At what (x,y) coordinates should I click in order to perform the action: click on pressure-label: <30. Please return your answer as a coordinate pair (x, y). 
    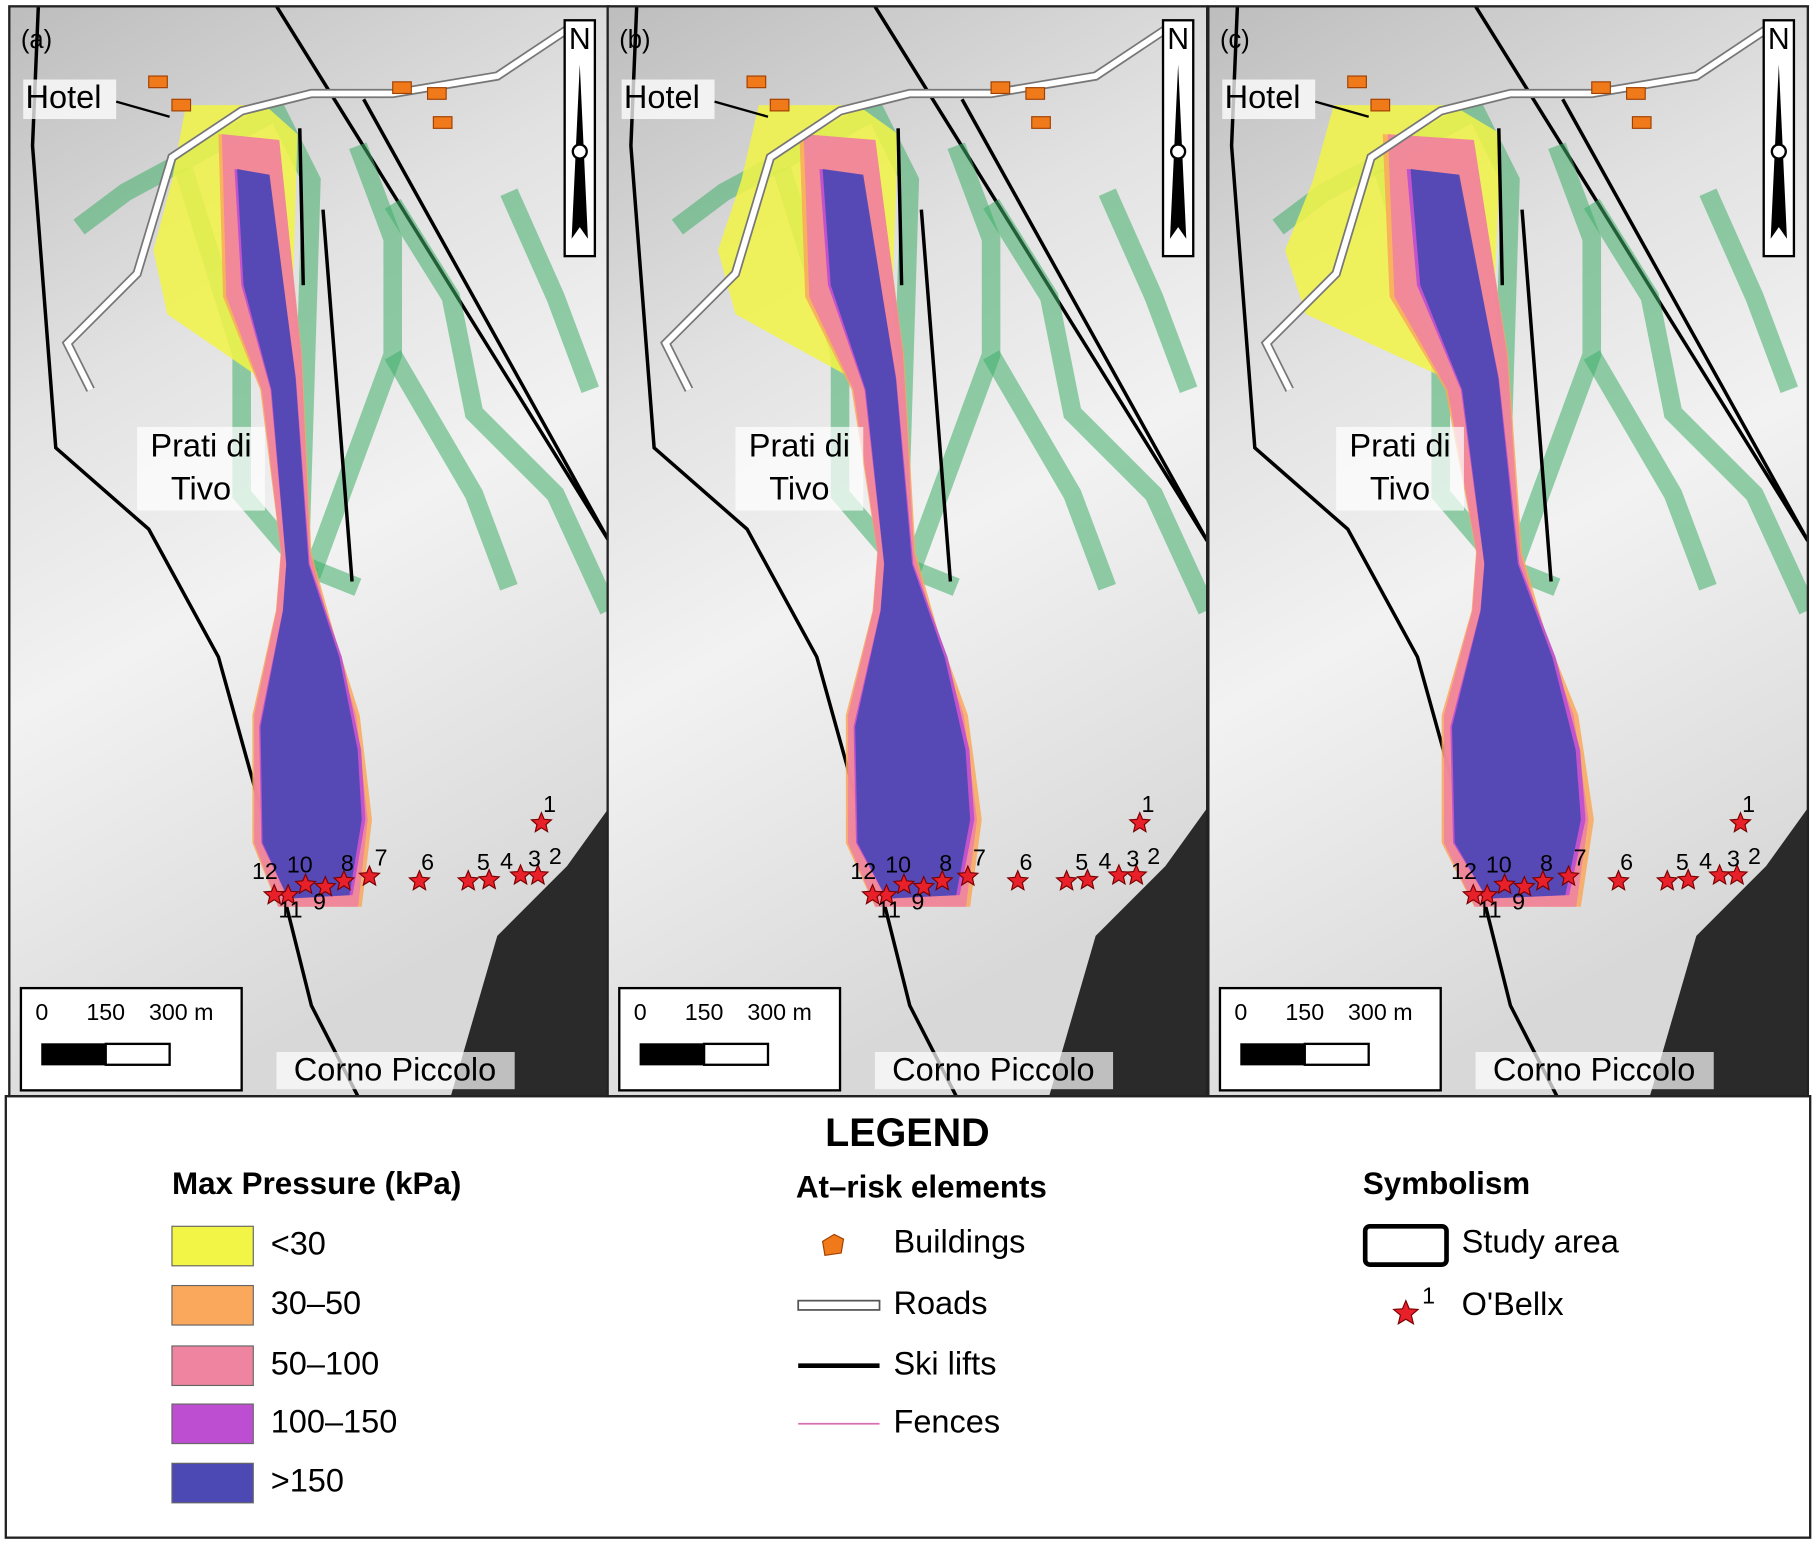
    Looking at the image, I should click on (298, 1244).